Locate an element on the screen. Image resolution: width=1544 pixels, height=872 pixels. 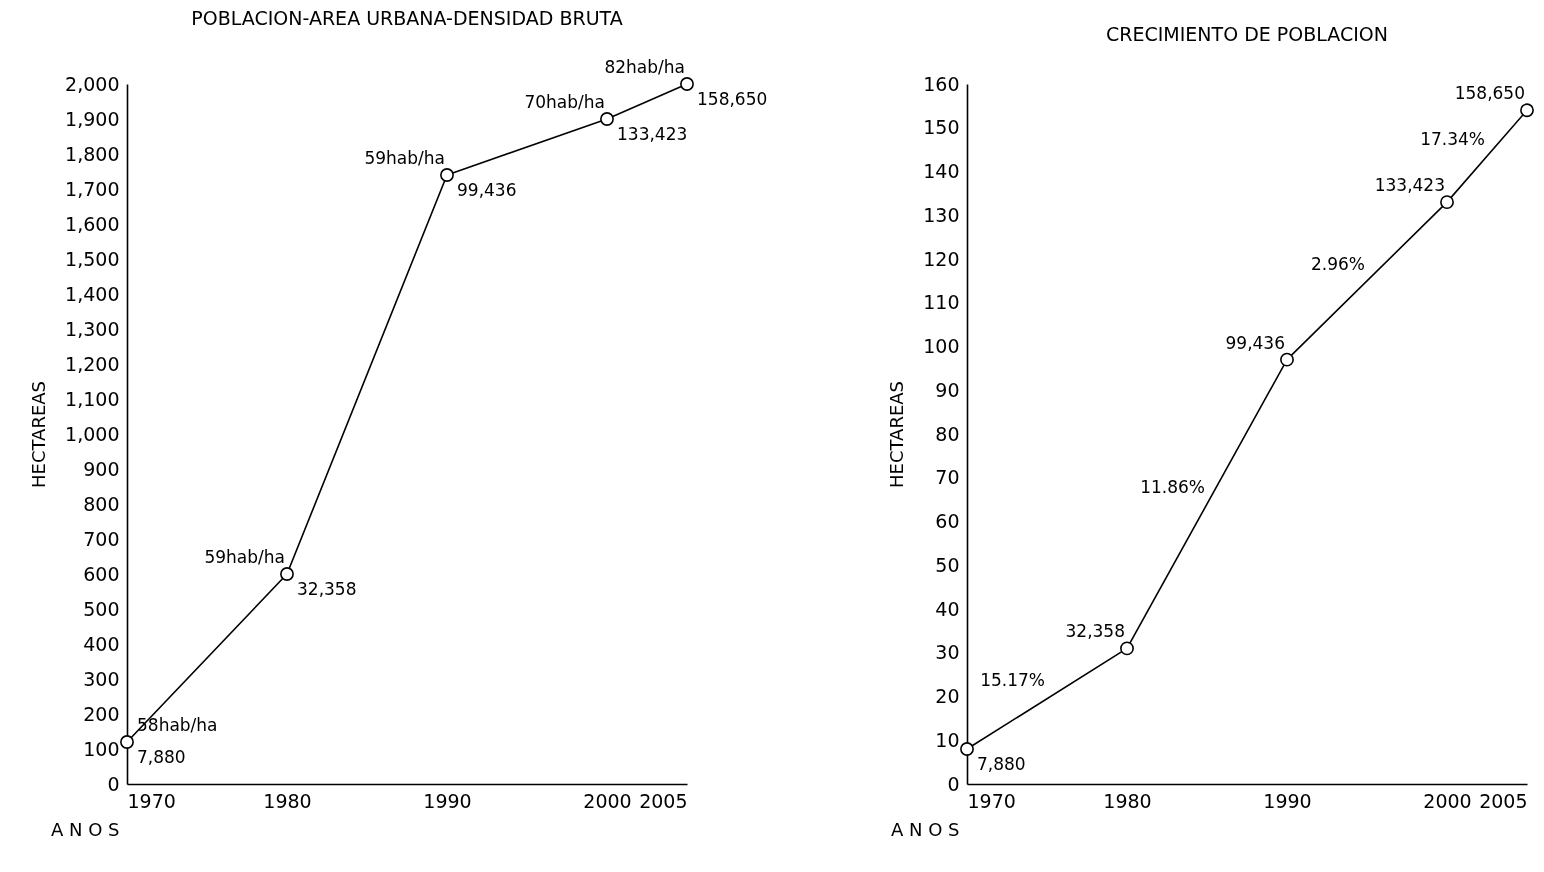
y-tick-label: 70 is located at coordinates (947, 477).